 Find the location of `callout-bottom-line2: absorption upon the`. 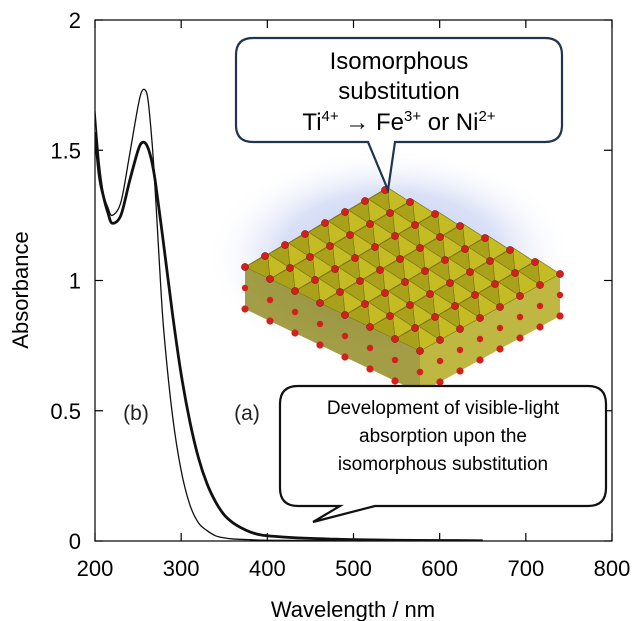

callout-bottom-line2: absorption upon the is located at coordinates (443, 436).